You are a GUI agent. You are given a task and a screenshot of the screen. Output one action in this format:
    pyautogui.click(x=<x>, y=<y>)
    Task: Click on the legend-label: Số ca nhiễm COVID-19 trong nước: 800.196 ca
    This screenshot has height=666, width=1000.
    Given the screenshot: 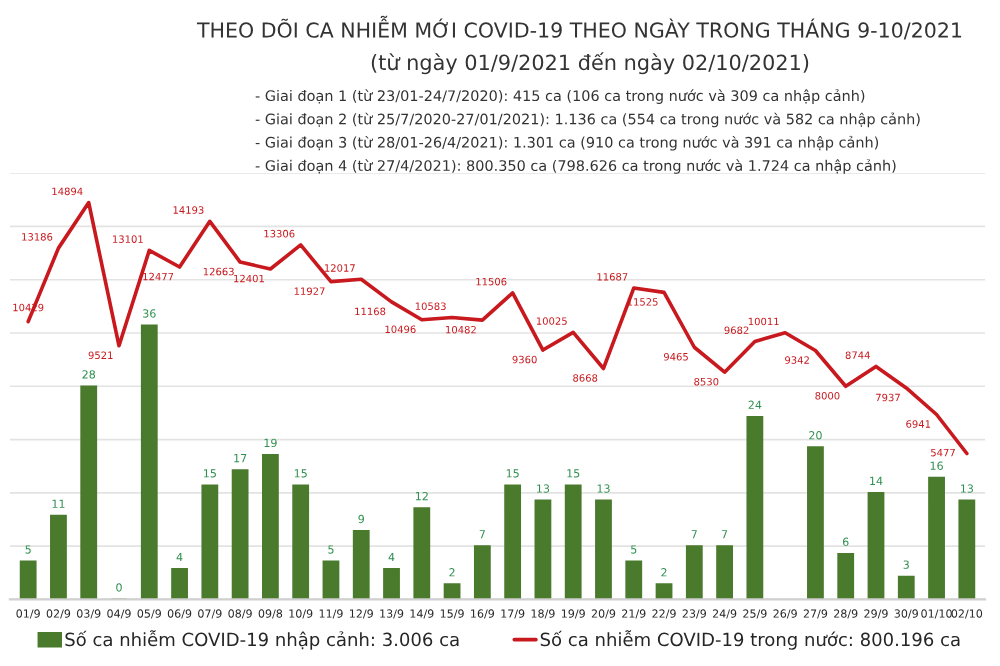 What is the action you would take?
    pyautogui.click(x=750, y=640)
    